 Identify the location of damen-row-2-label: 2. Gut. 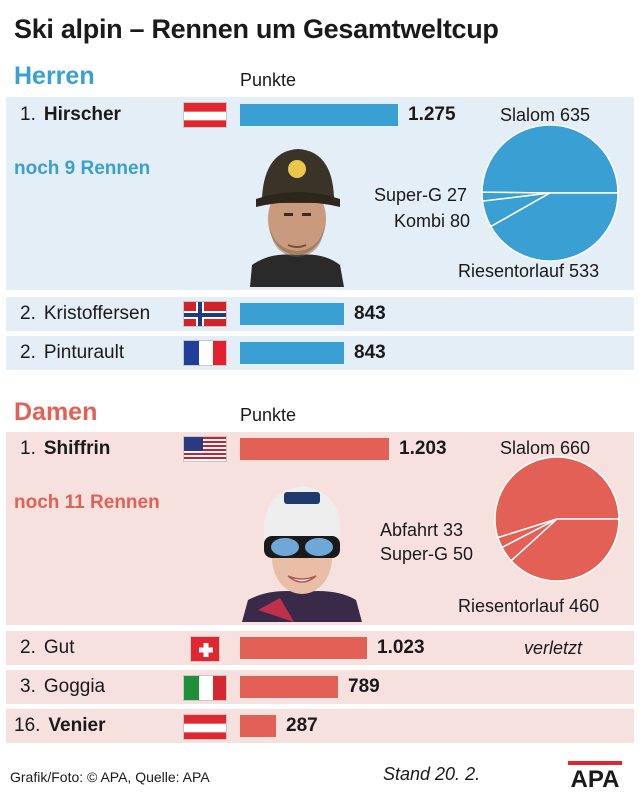
(47, 648).